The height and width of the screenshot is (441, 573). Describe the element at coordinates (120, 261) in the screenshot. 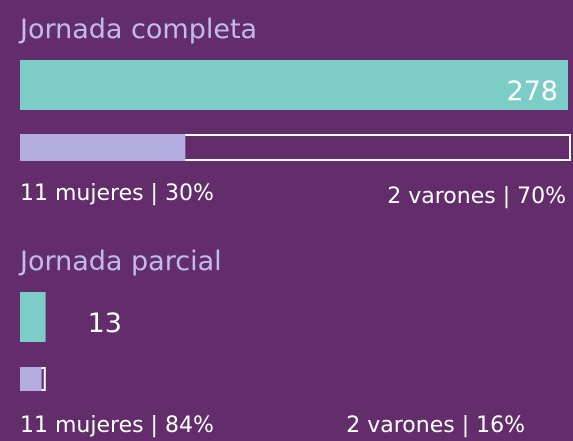

I see `section-title: Jornada parcial` at that location.